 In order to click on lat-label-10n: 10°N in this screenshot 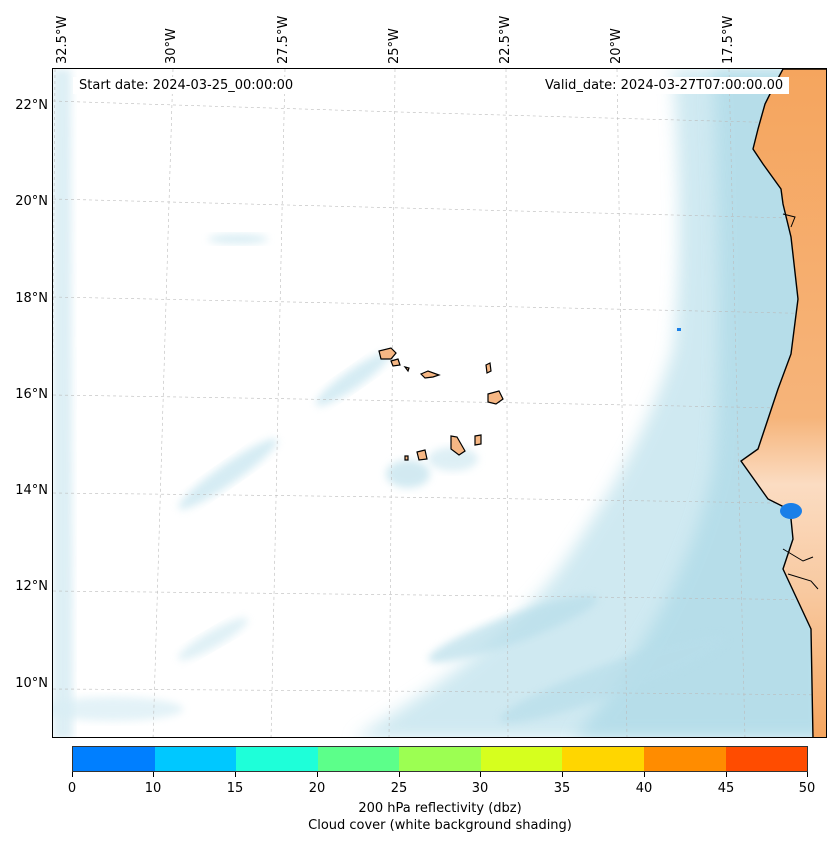, I will do `click(31, 683)`.